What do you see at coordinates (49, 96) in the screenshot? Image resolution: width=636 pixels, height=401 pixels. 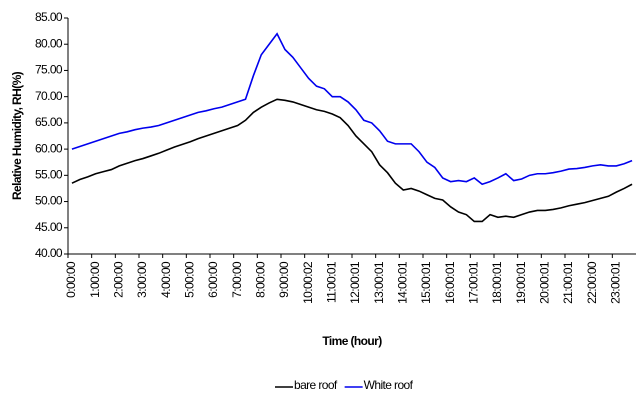 I see `y-tick-label: 70.00` at bounding box center [49, 96].